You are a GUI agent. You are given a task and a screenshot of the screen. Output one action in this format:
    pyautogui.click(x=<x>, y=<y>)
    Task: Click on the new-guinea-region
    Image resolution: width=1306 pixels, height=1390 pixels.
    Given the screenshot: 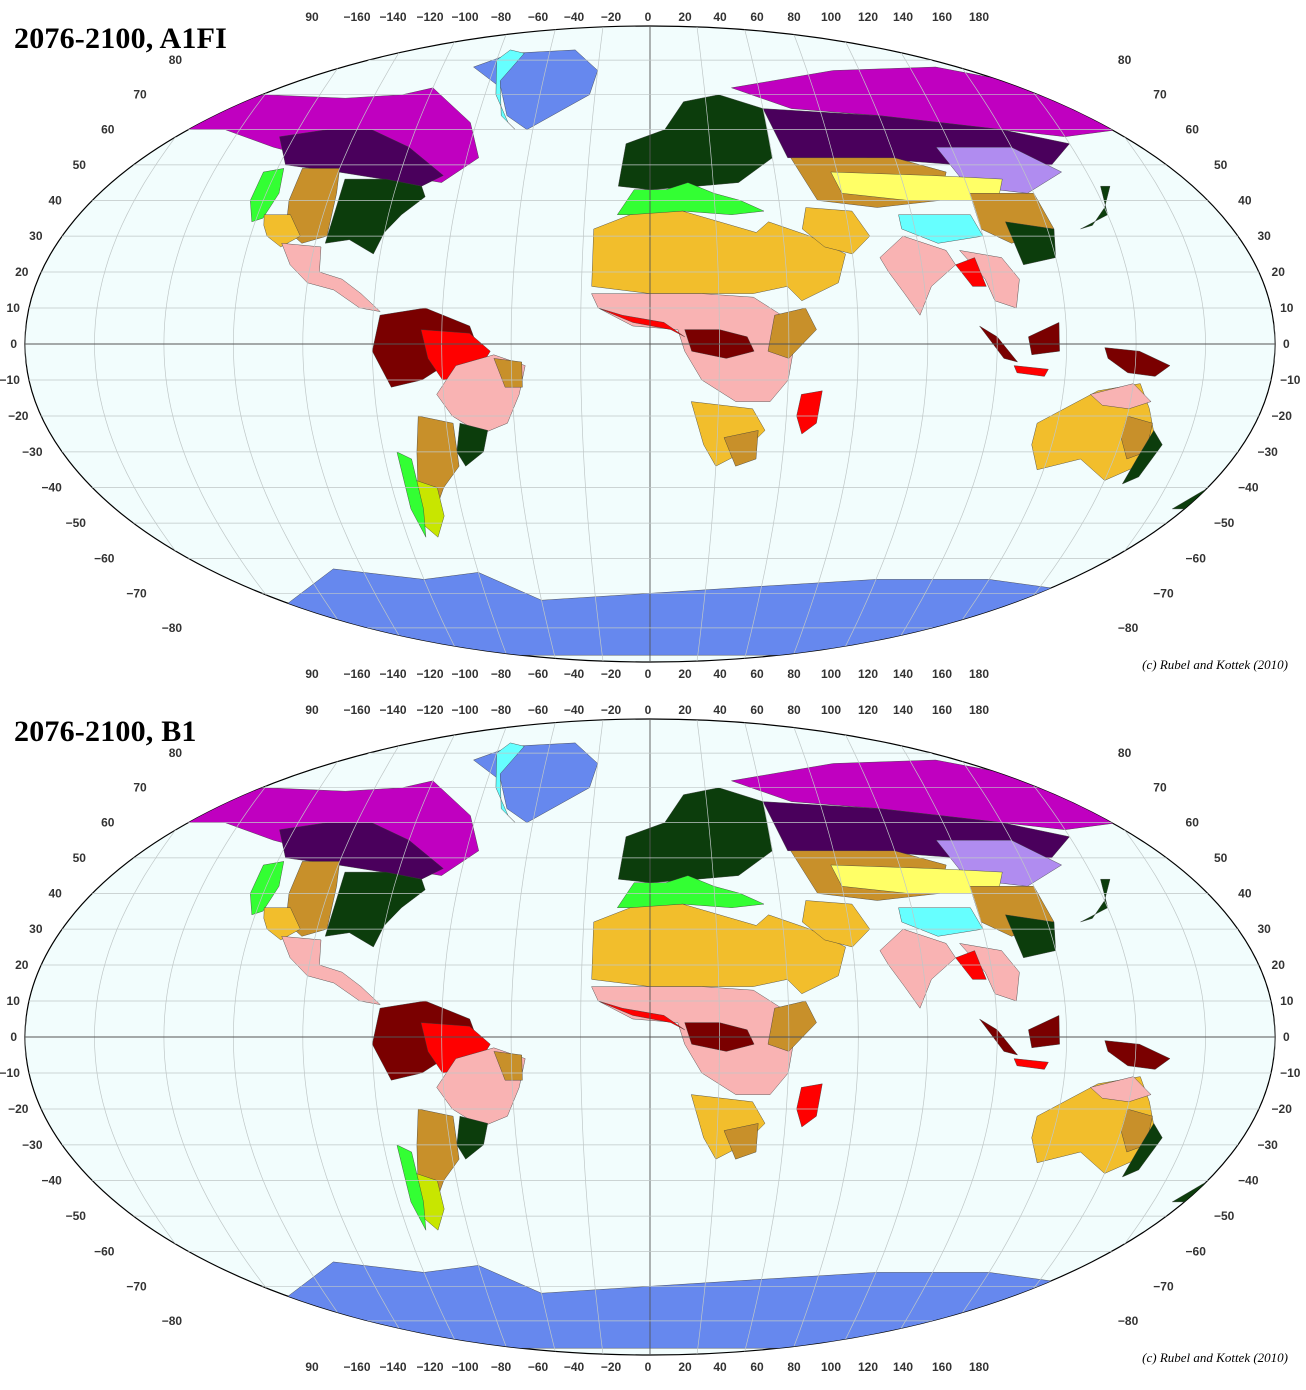 What is the action you would take?
    pyautogui.click(x=1137, y=1055)
    